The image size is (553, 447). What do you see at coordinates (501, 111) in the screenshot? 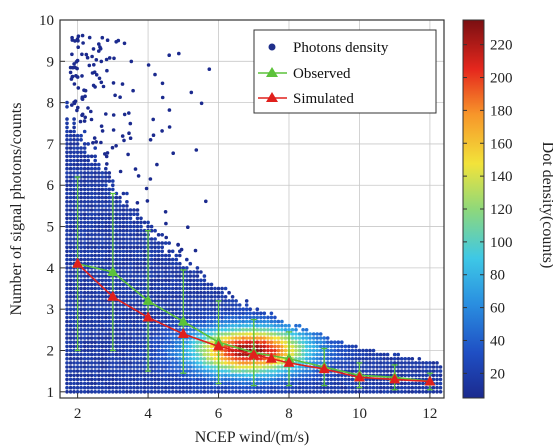
I see `colorbar-tick-label: 180` at bounding box center [501, 111].